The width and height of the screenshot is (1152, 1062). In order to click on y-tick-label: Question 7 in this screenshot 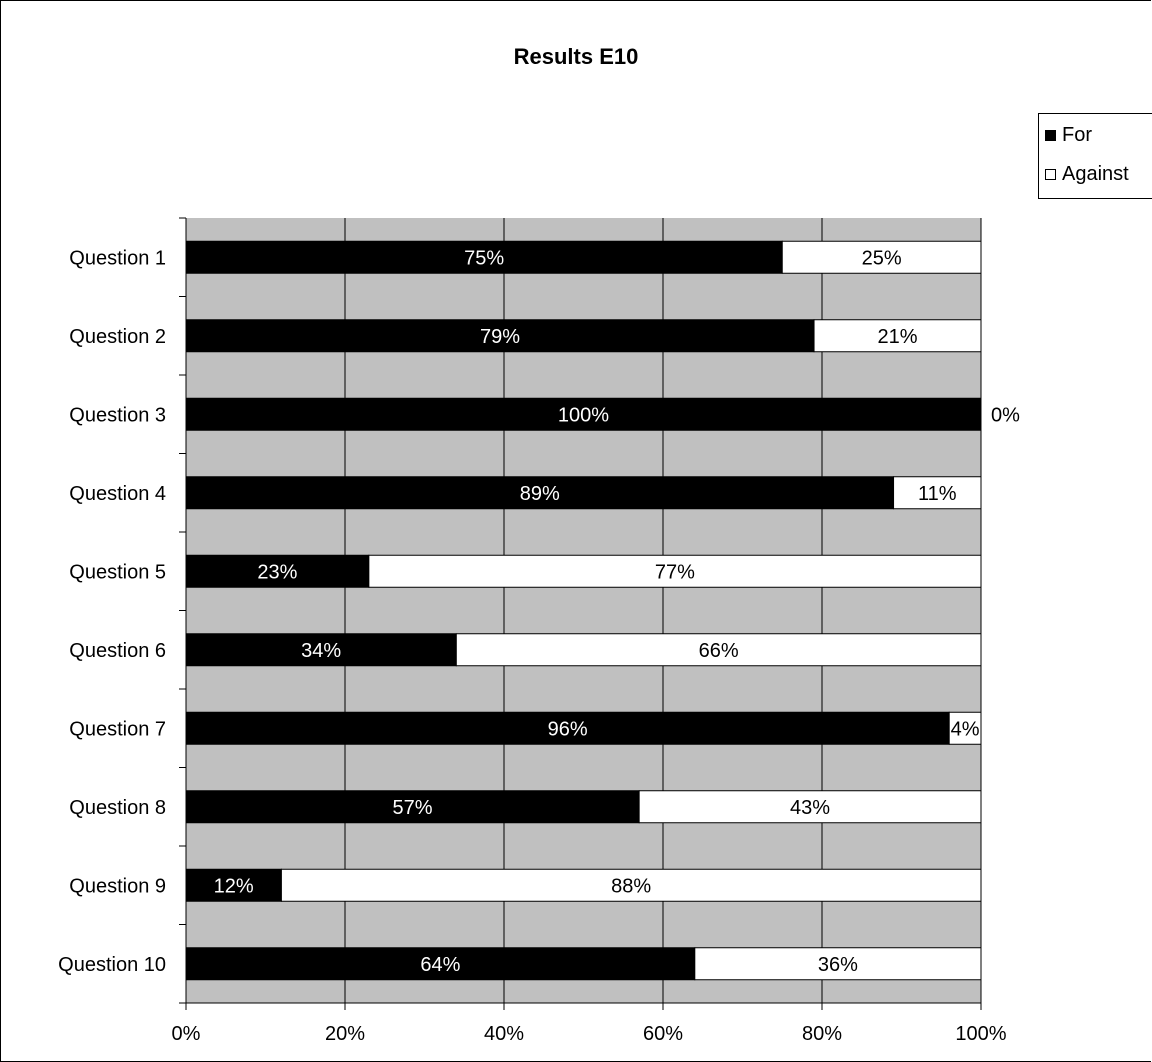, I will do `click(117, 729)`.